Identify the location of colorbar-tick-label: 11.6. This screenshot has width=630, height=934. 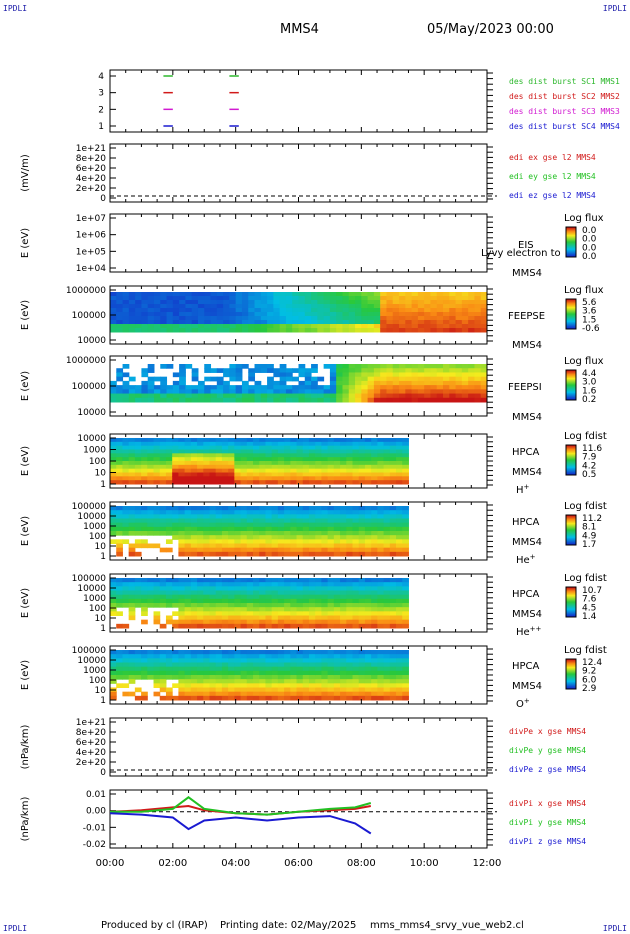
(592, 449).